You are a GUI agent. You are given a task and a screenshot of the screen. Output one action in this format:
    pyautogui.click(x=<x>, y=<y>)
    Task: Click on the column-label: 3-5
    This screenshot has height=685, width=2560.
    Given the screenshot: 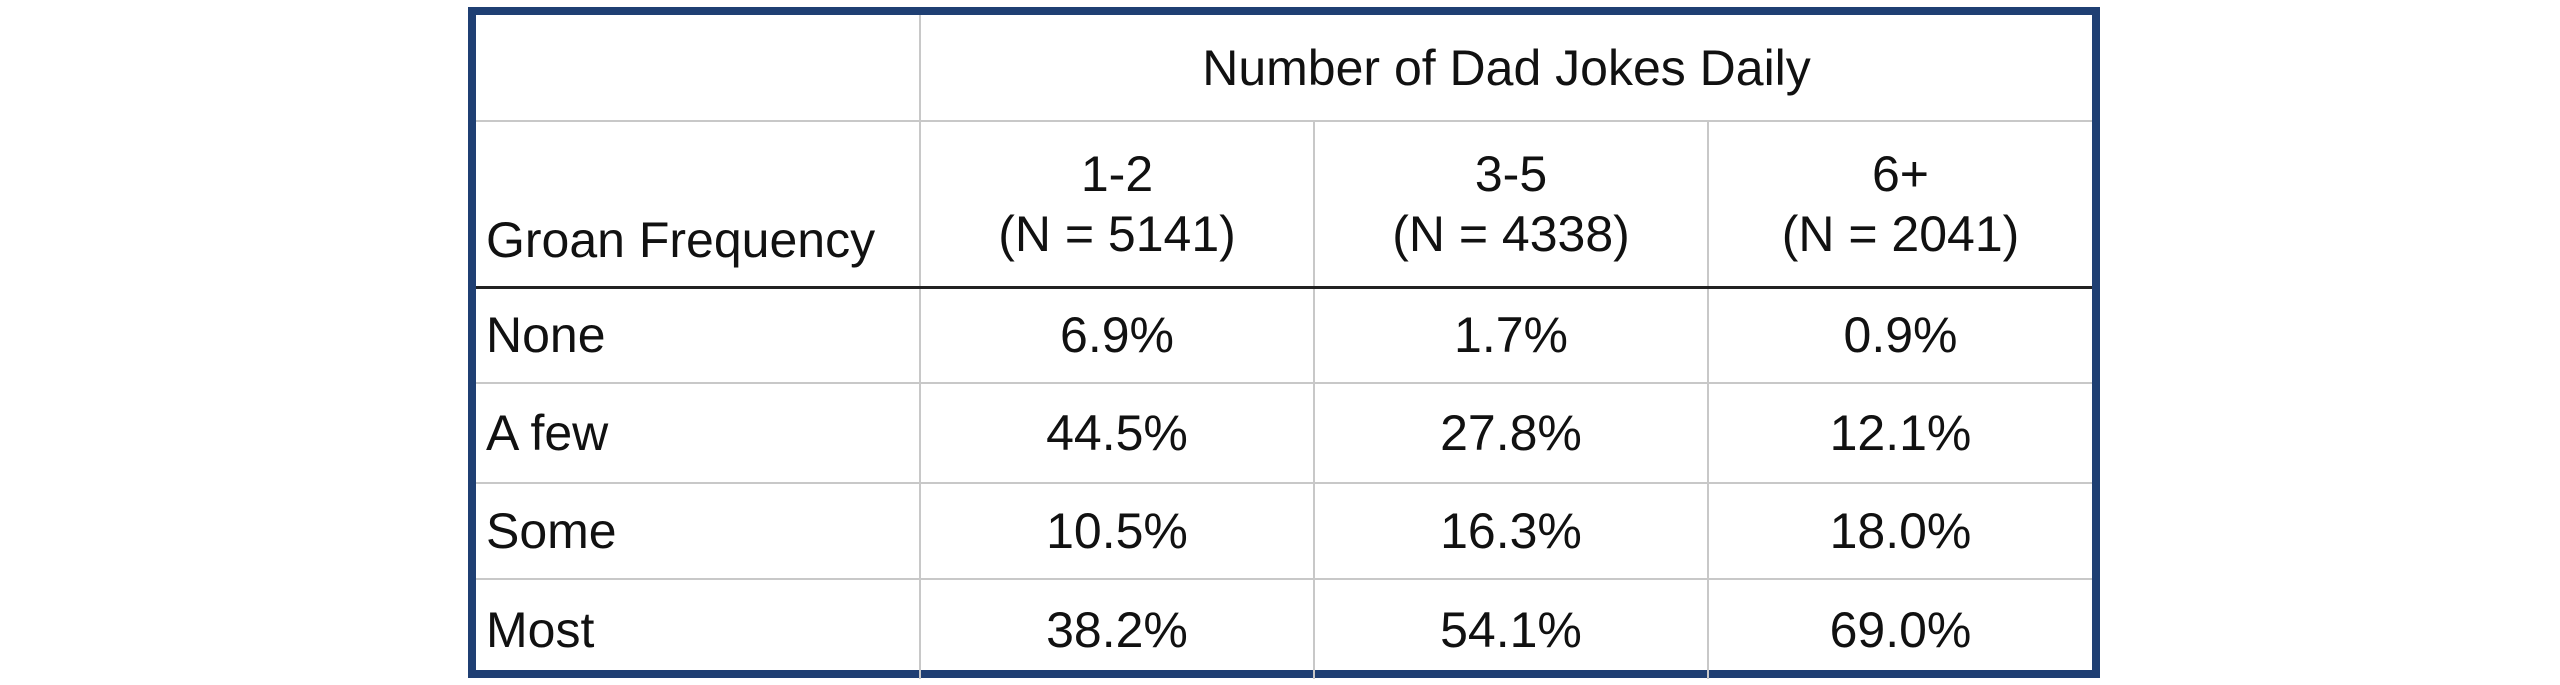 What is the action you would take?
    pyautogui.click(x=1511, y=173)
    